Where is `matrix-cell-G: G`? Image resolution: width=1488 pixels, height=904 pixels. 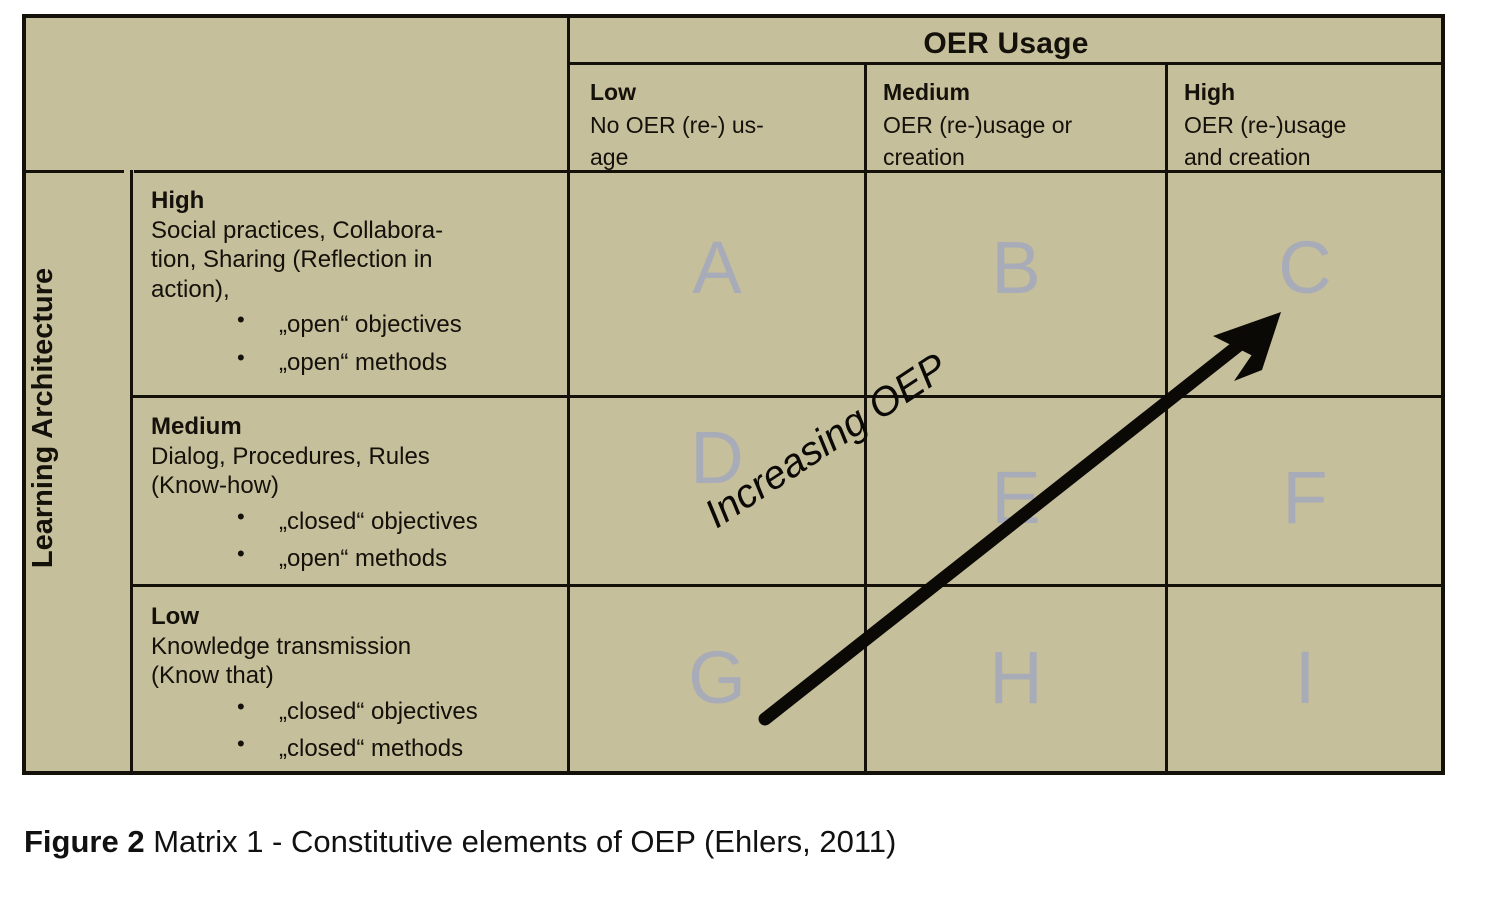 matrix-cell-G: G is located at coordinates (717, 677).